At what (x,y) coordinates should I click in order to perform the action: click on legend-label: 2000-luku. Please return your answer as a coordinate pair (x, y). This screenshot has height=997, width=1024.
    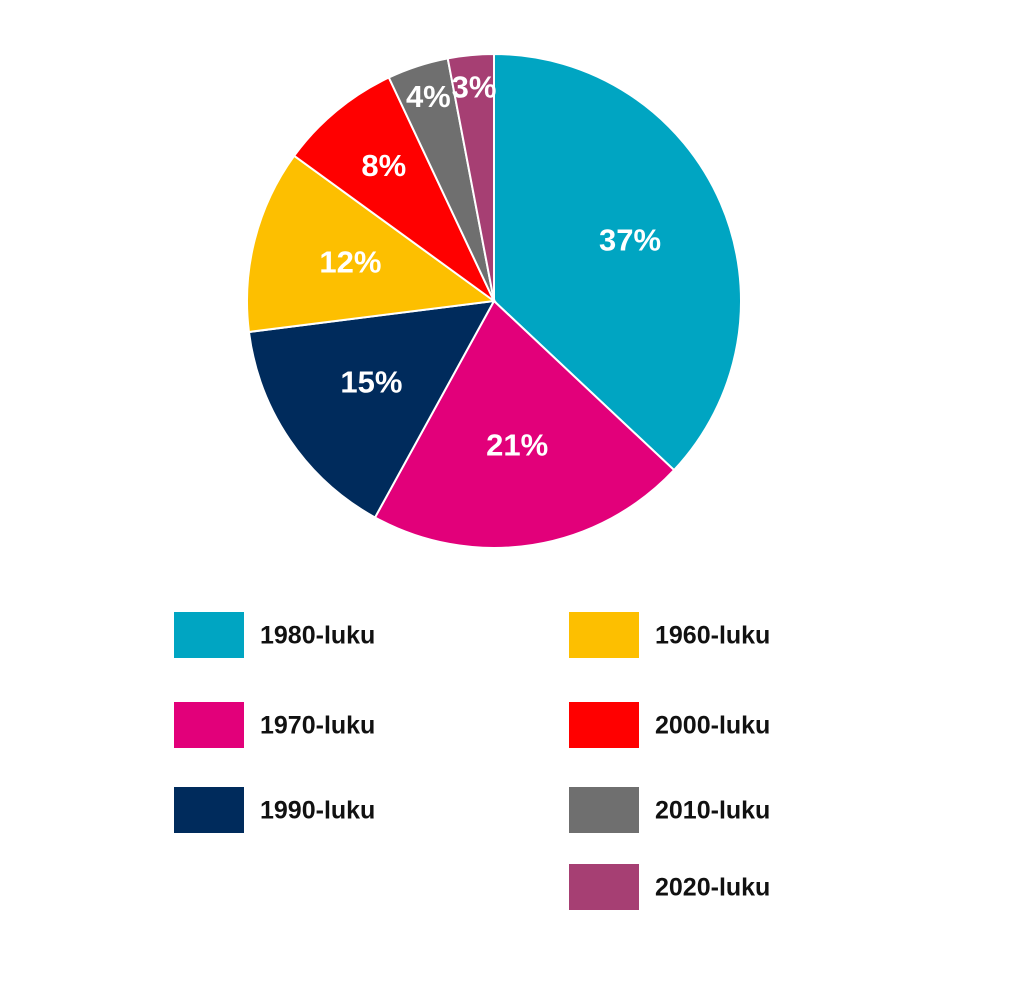
    Looking at the image, I should click on (712, 726).